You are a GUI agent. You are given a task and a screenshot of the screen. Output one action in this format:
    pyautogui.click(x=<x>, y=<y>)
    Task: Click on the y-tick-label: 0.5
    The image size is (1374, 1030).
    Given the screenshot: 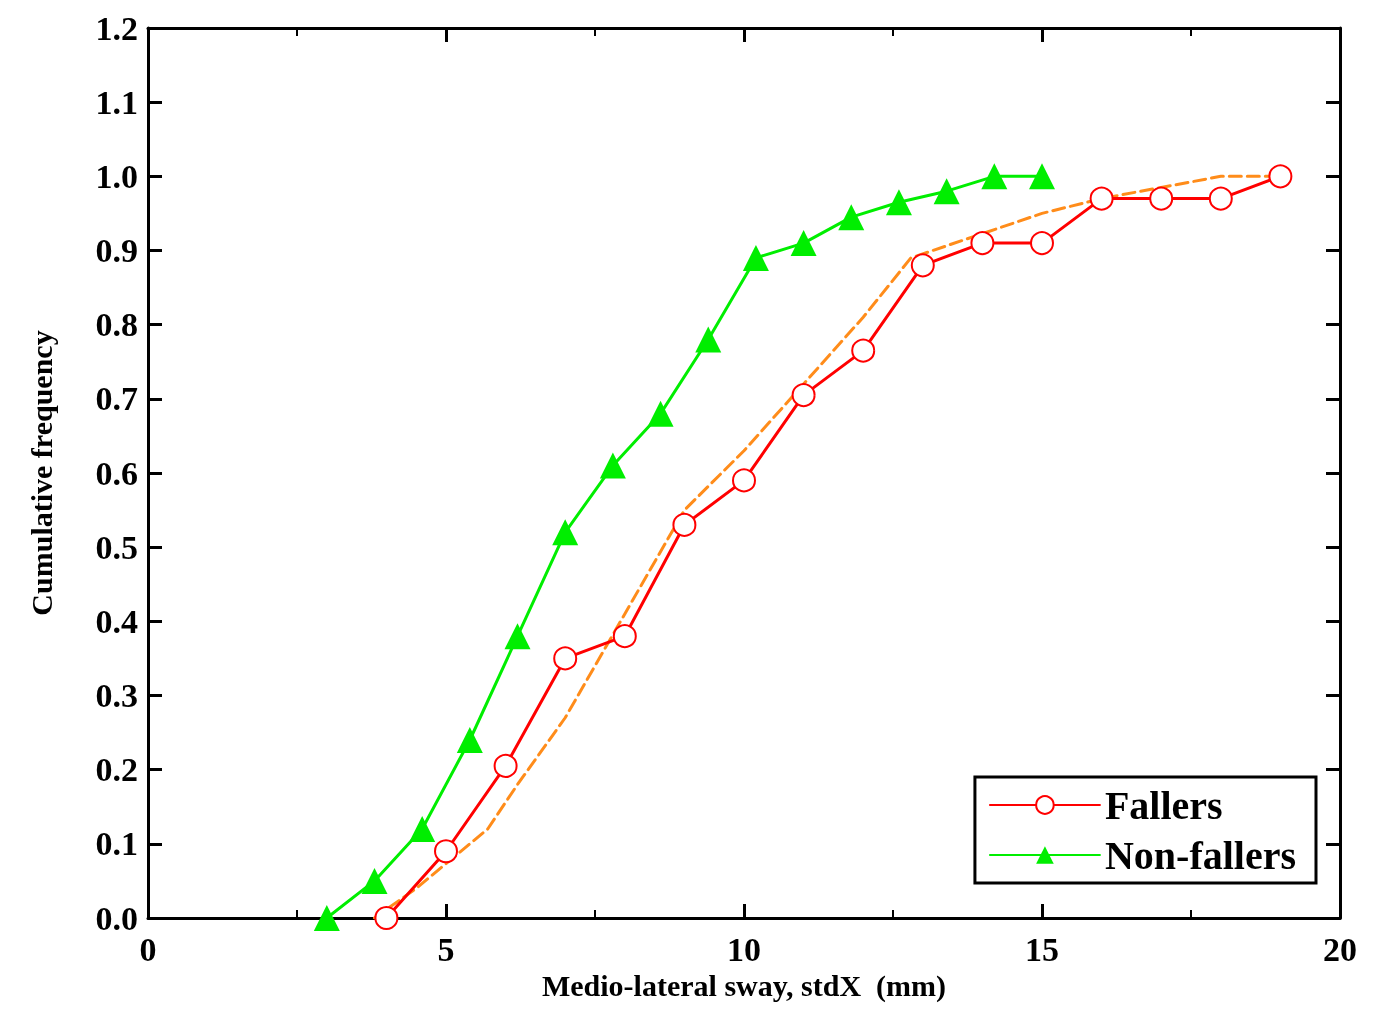 What is the action you would take?
    pyautogui.click(x=116, y=547)
    